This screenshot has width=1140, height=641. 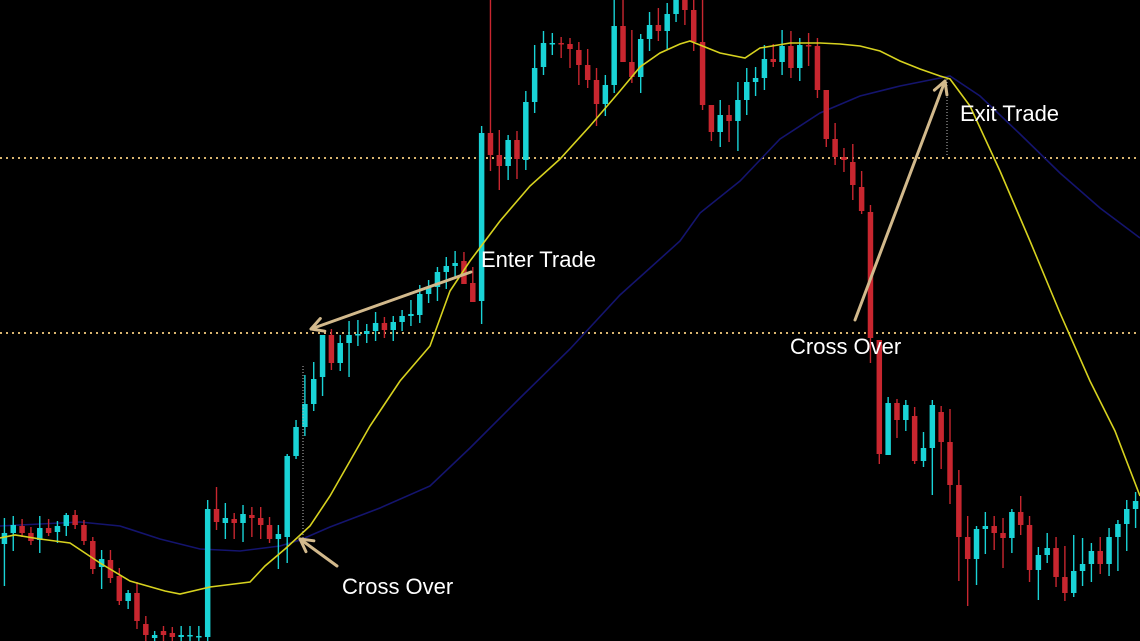 I want to click on enter-trade-label: Enter Trade, so click(x=538, y=259).